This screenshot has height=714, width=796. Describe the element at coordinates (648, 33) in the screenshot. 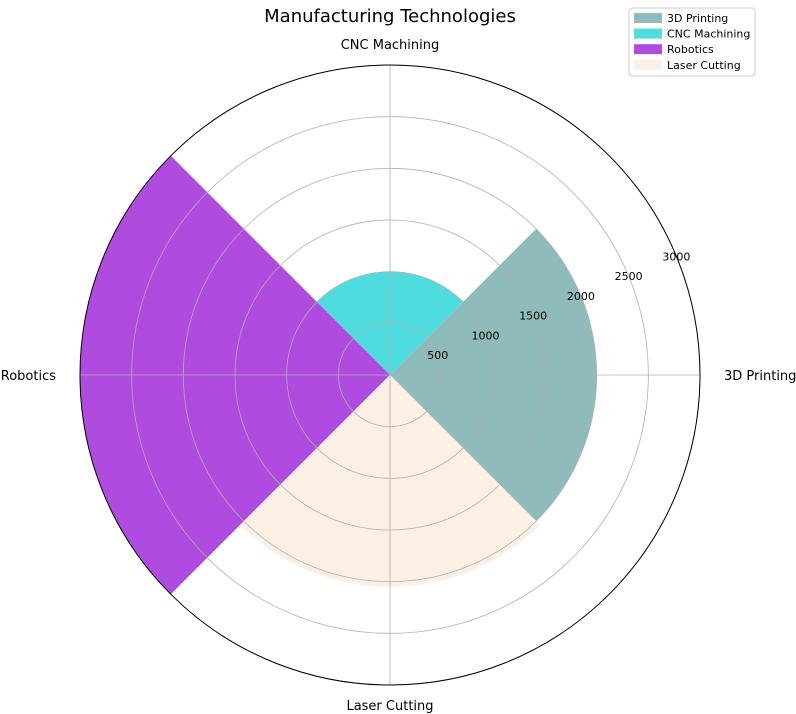

I see `legend-swatch-cnc-machining` at that location.